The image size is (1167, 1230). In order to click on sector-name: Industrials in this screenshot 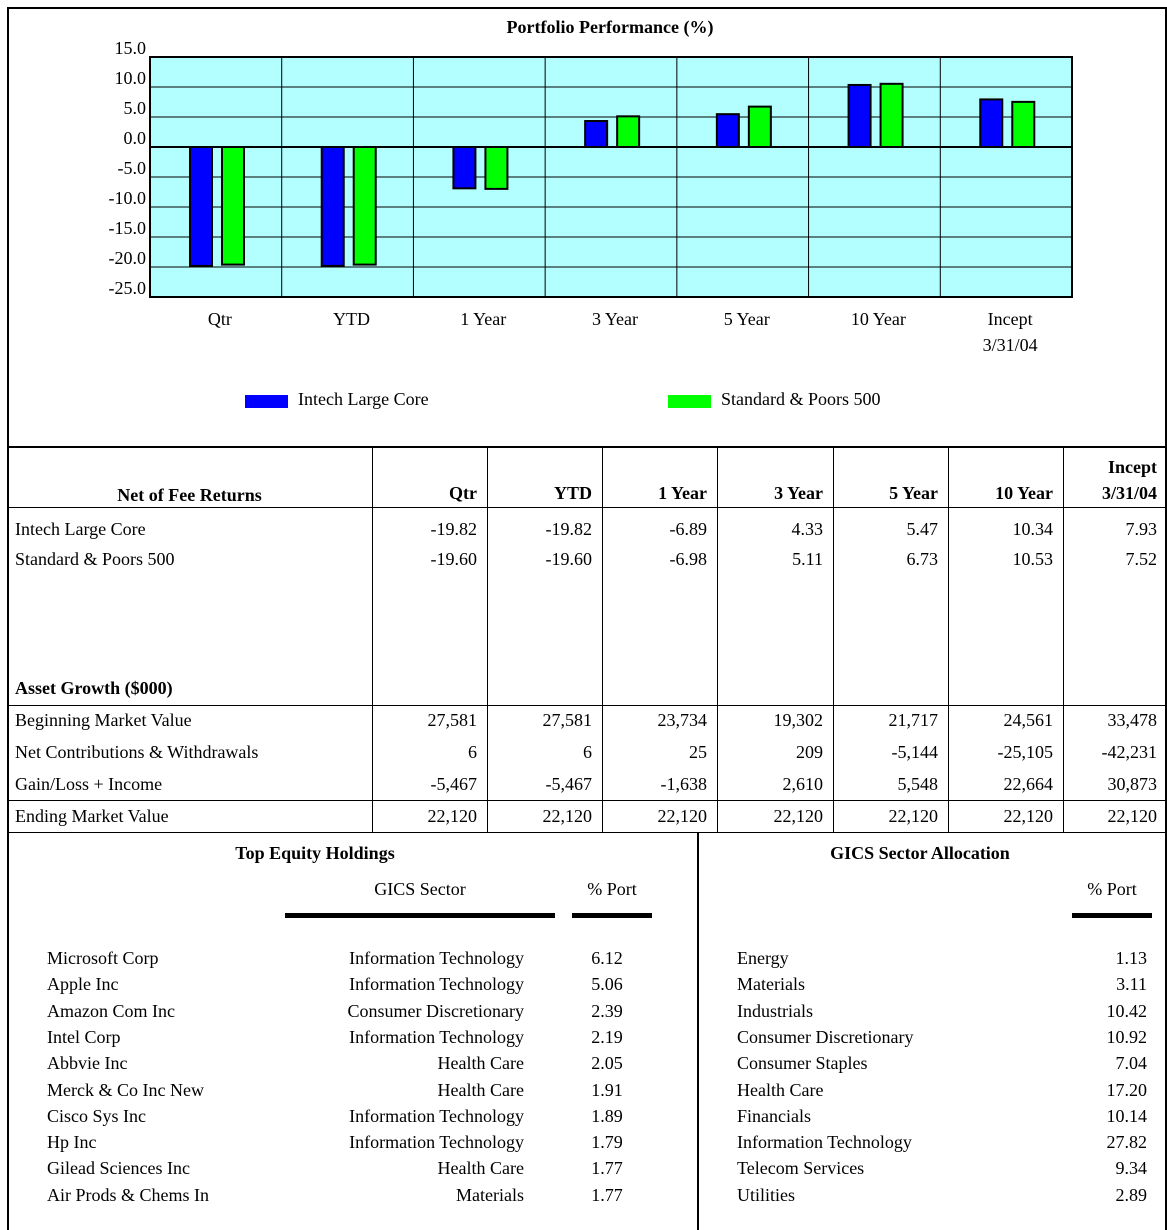, I will do `click(775, 1010)`.